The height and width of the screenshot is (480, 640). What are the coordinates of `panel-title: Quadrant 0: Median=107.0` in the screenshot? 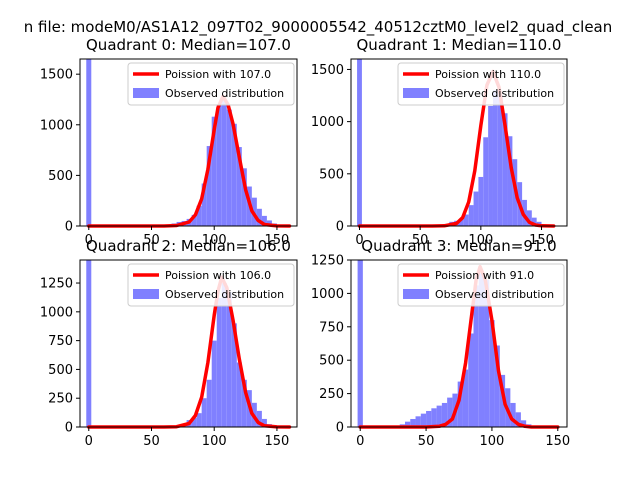 It's located at (188, 45).